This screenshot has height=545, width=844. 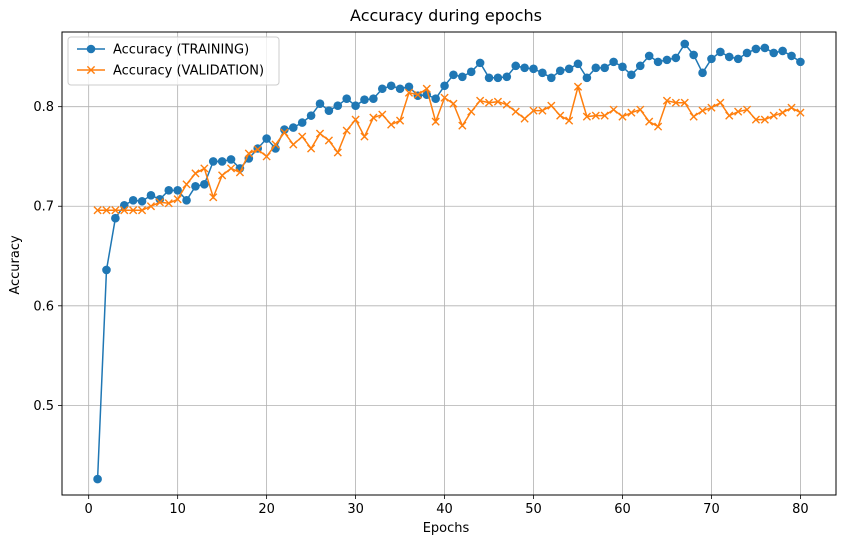 What do you see at coordinates (355, 509) in the screenshot?
I see `x-tick-label: 30` at bounding box center [355, 509].